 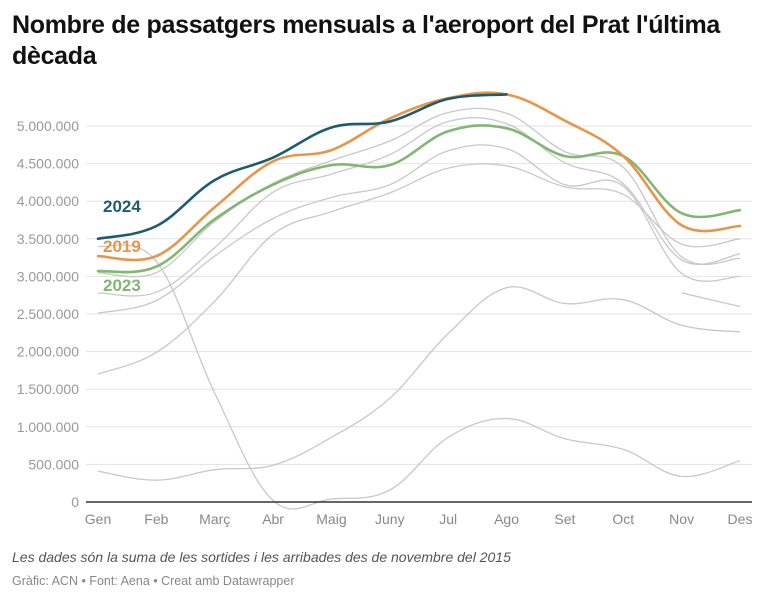 What do you see at coordinates (53, 464) in the screenshot?
I see `y-tick-label: 500.000` at bounding box center [53, 464].